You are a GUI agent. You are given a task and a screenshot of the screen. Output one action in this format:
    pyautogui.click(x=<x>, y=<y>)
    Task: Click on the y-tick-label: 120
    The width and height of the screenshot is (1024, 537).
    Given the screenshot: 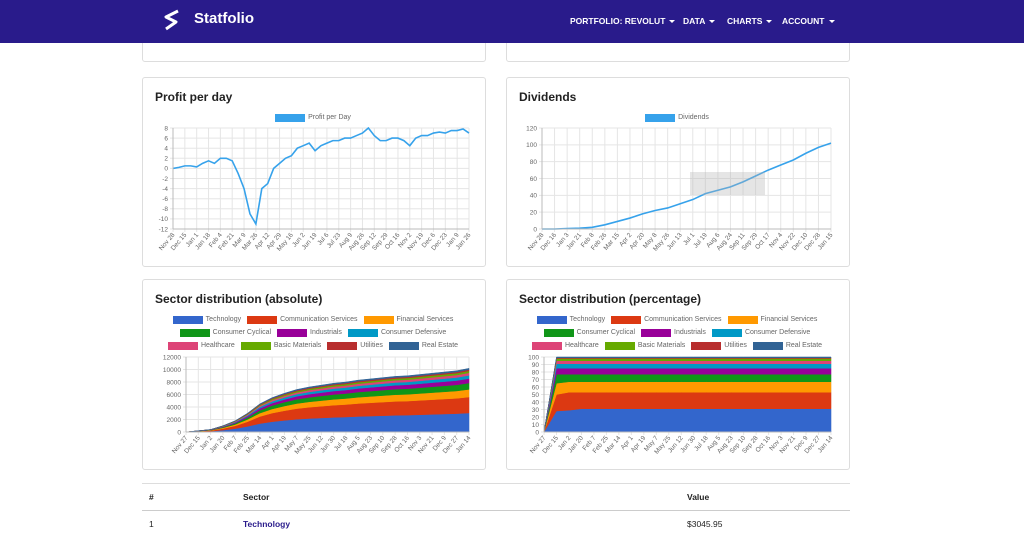 What is the action you would take?
    pyautogui.click(x=531, y=128)
    